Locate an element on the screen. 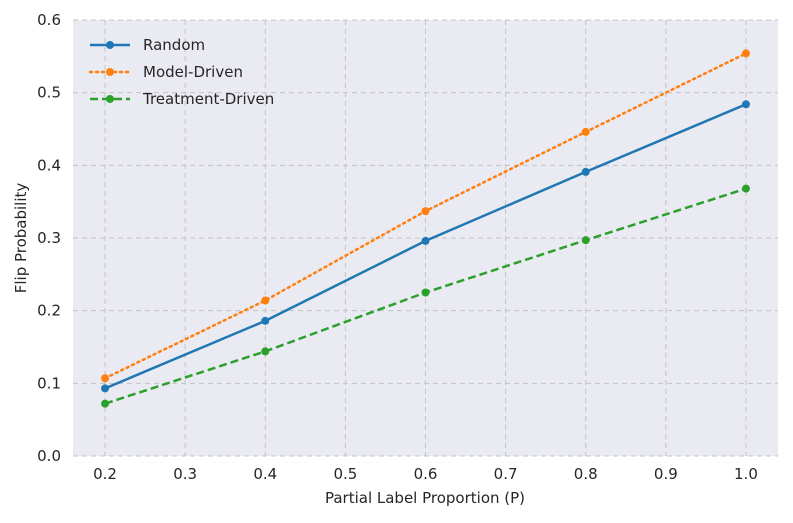  x-tick-label: 0.6 is located at coordinates (426, 474).